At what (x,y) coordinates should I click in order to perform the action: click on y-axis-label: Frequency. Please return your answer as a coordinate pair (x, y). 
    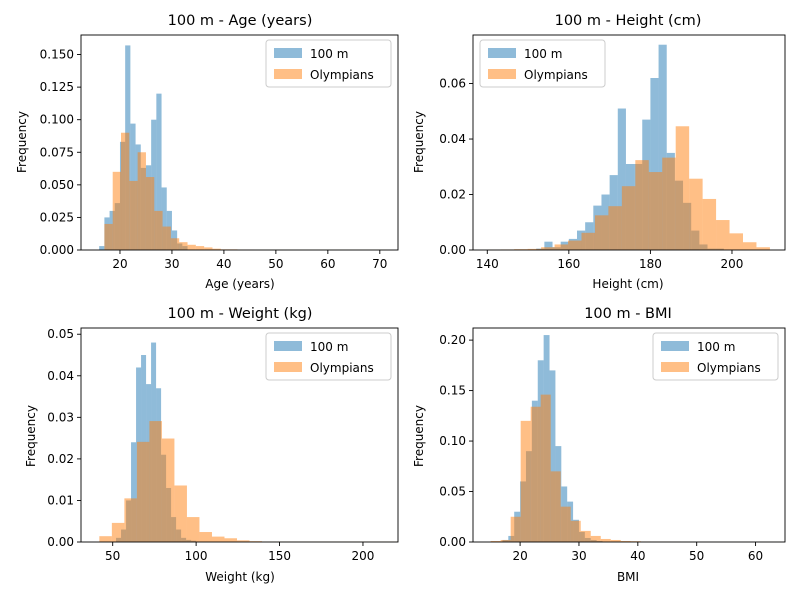
    Looking at the image, I should click on (22, 142).